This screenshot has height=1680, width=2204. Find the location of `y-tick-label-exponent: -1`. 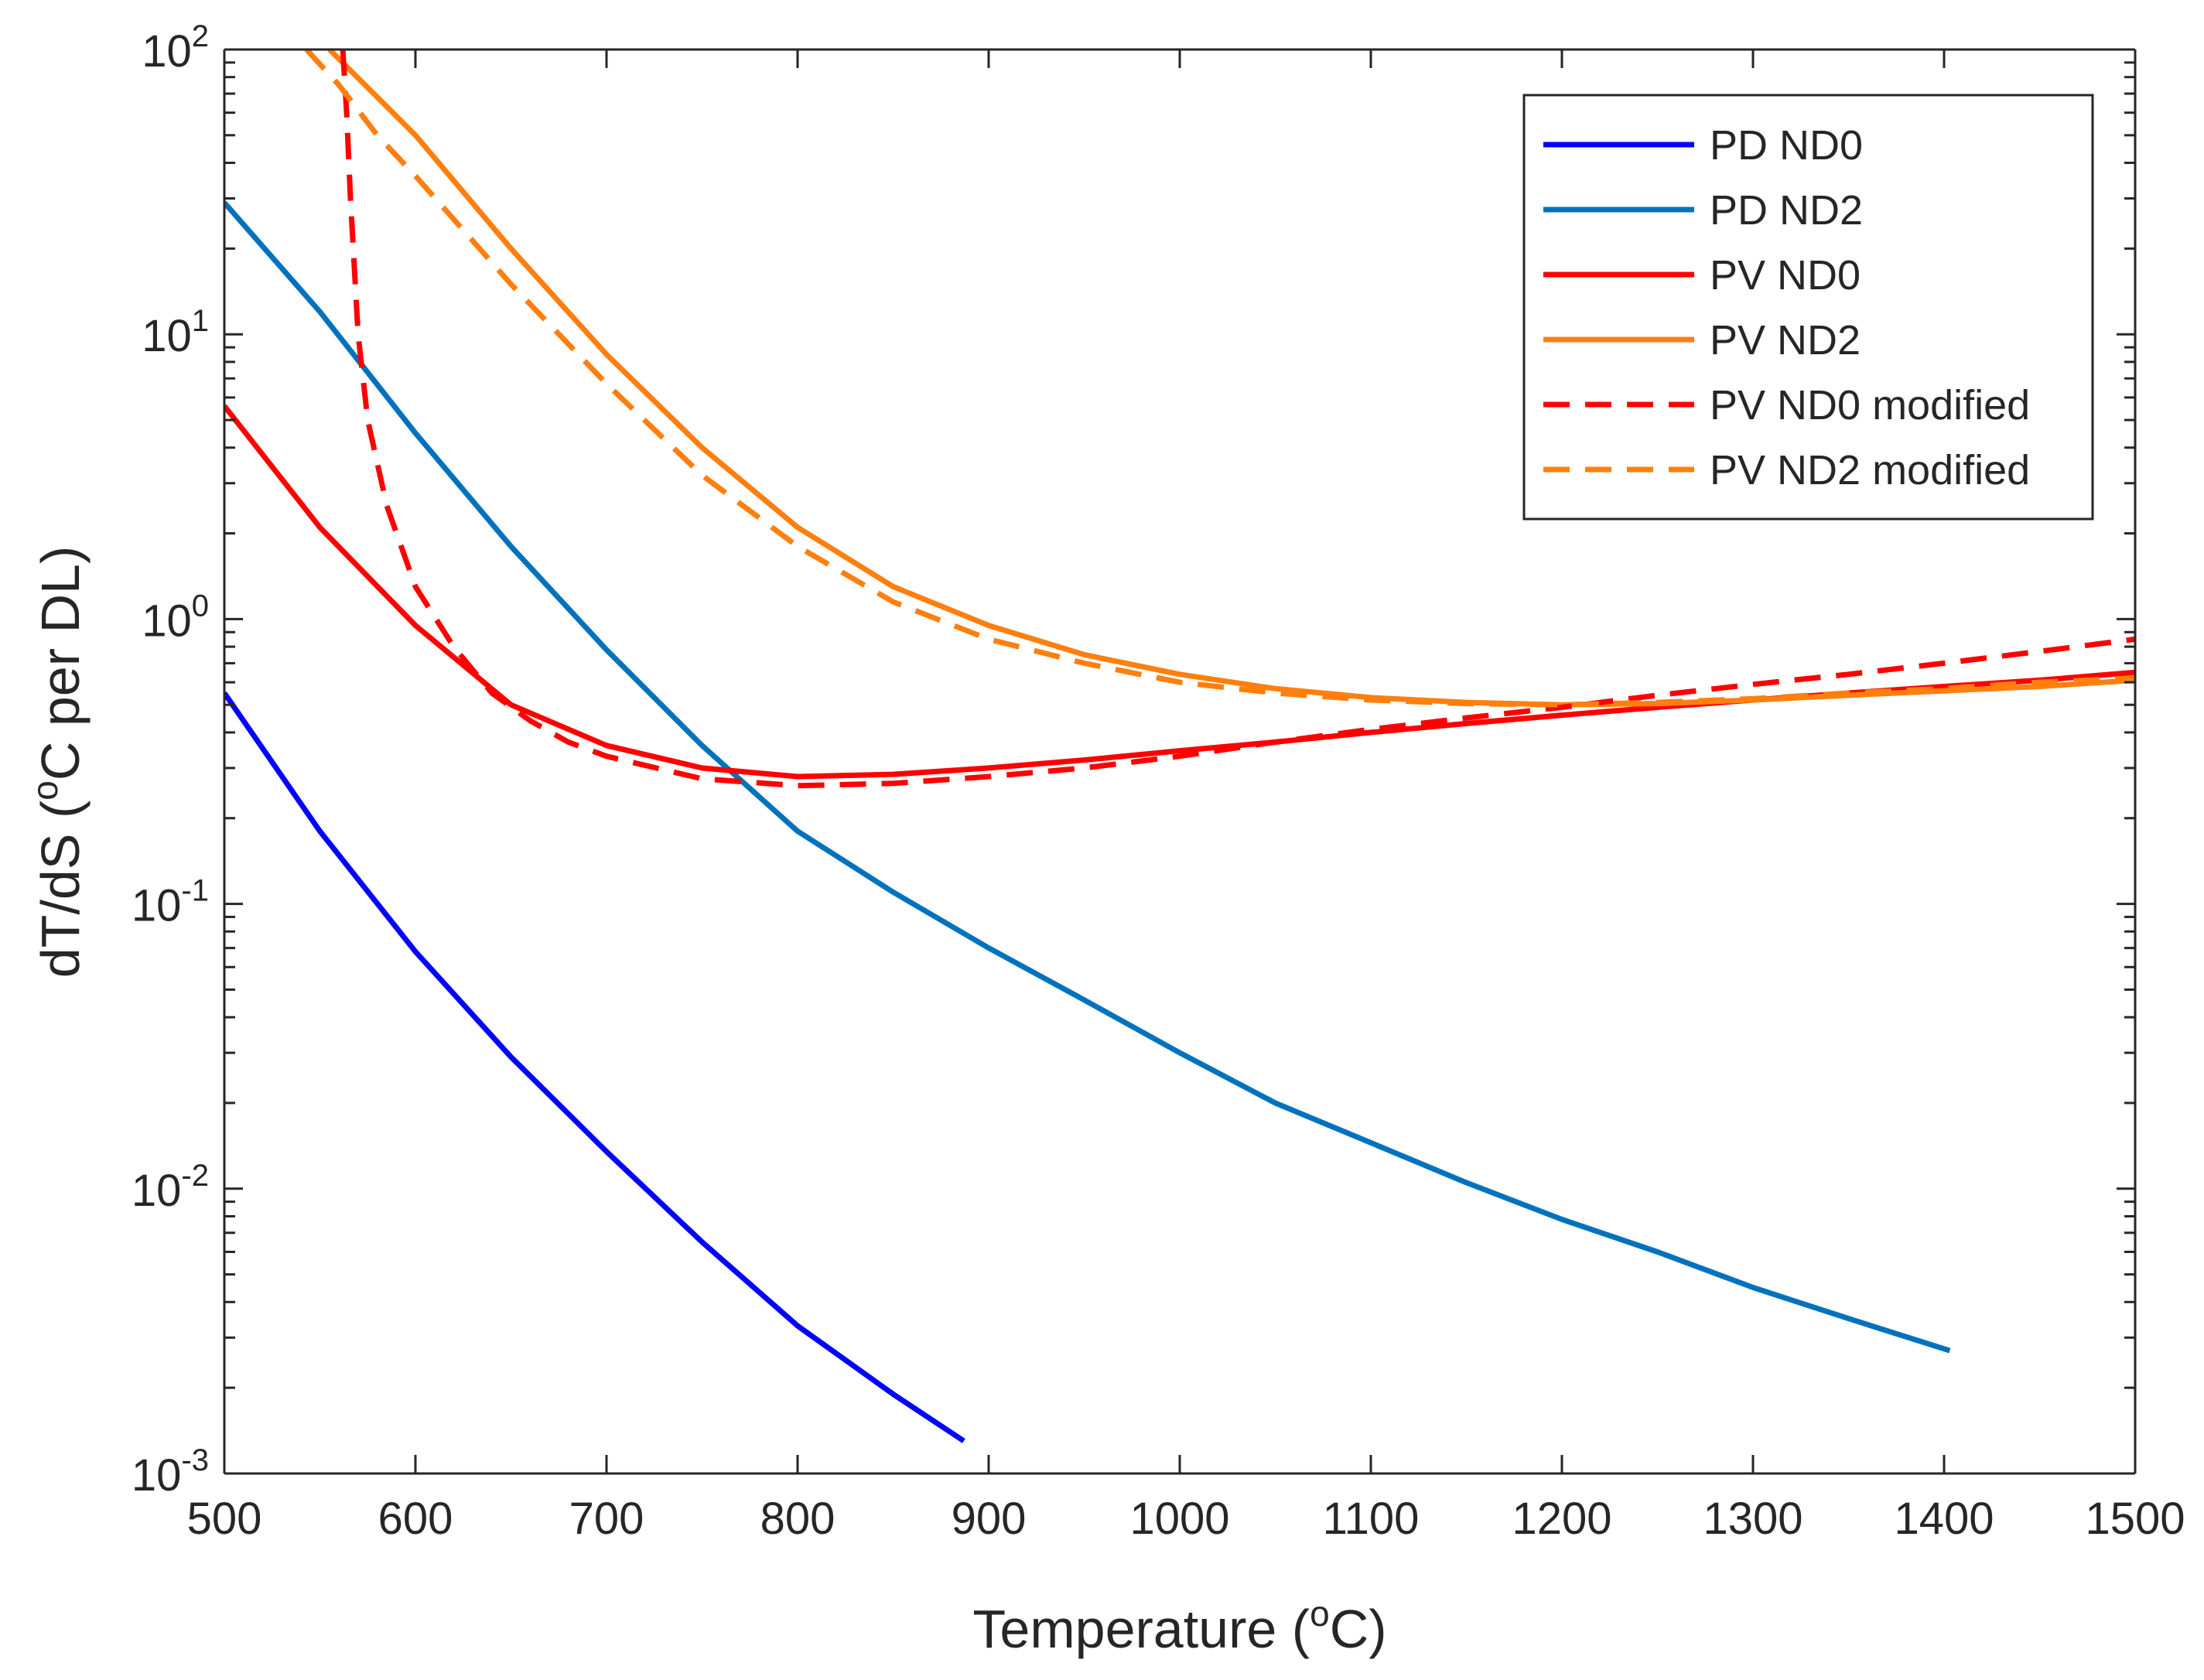

y-tick-label-exponent: -1 is located at coordinates (195, 891).